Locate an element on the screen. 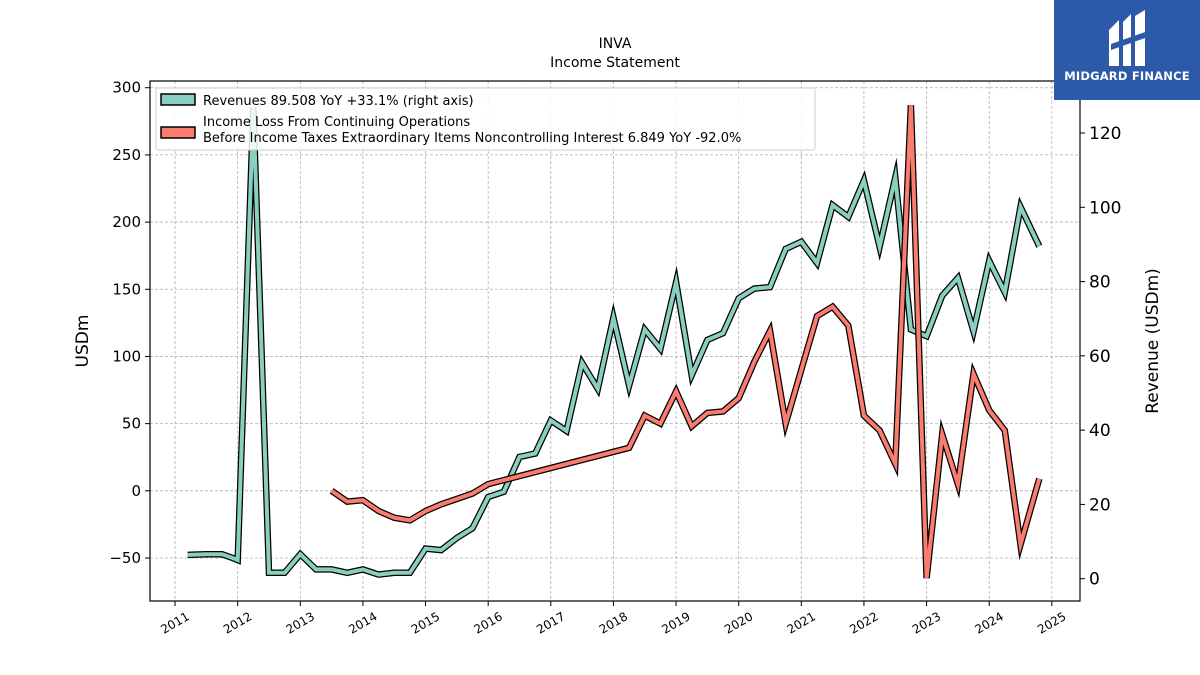 The height and width of the screenshot is (675, 1200). legend-label-revenues: Revenues 89.508 YoY +33.1% (right axis) is located at coordinates (338, 101).